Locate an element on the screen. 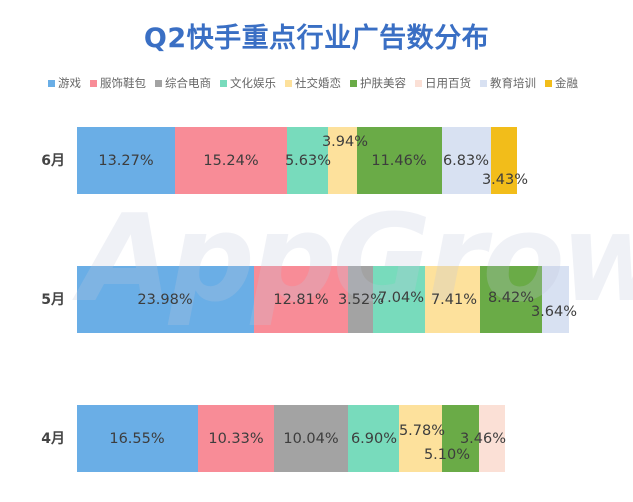 This screenshot has width=633, height=502. legend-item-ecommerce: 综合电商 is located at coordinates (183, 83).